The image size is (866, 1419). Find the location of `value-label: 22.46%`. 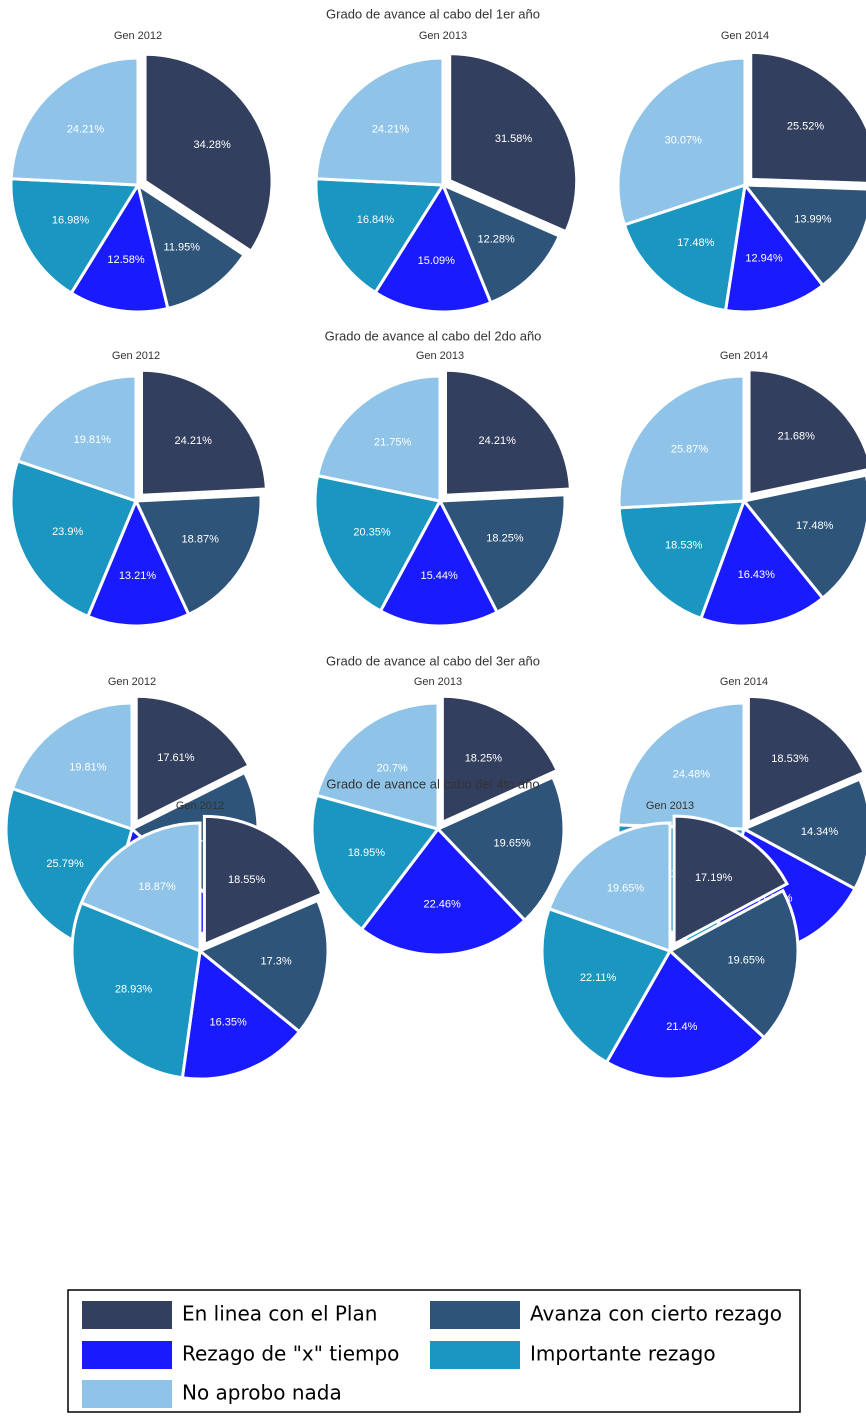

value-label: 22.46% is located at coordinates (442, 904).